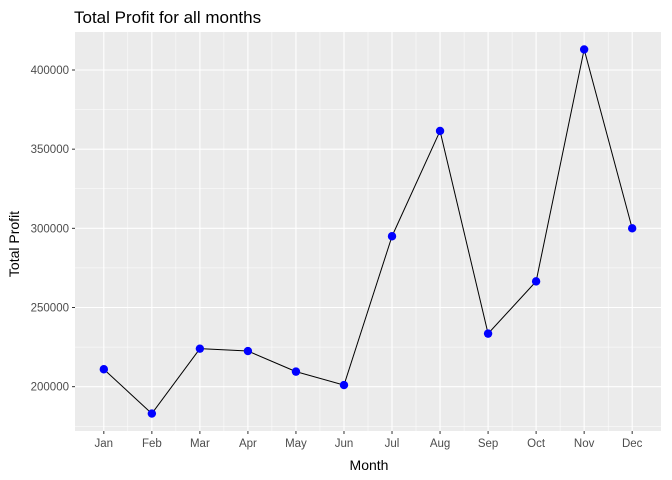 The width and height of the screenshot is (672, 480). I want to click on line-segment-apr-may, so click(272, 361).